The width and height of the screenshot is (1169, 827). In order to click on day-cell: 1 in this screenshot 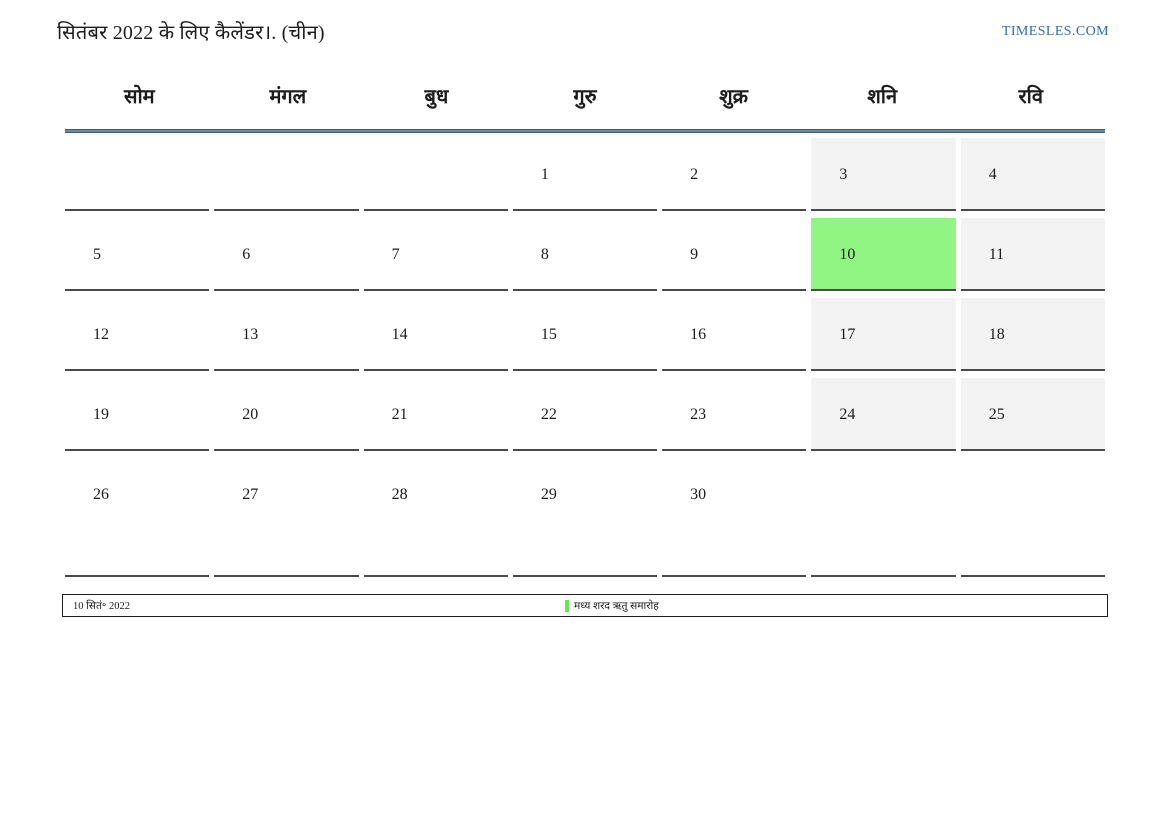, I will do `click(585, 174)`.